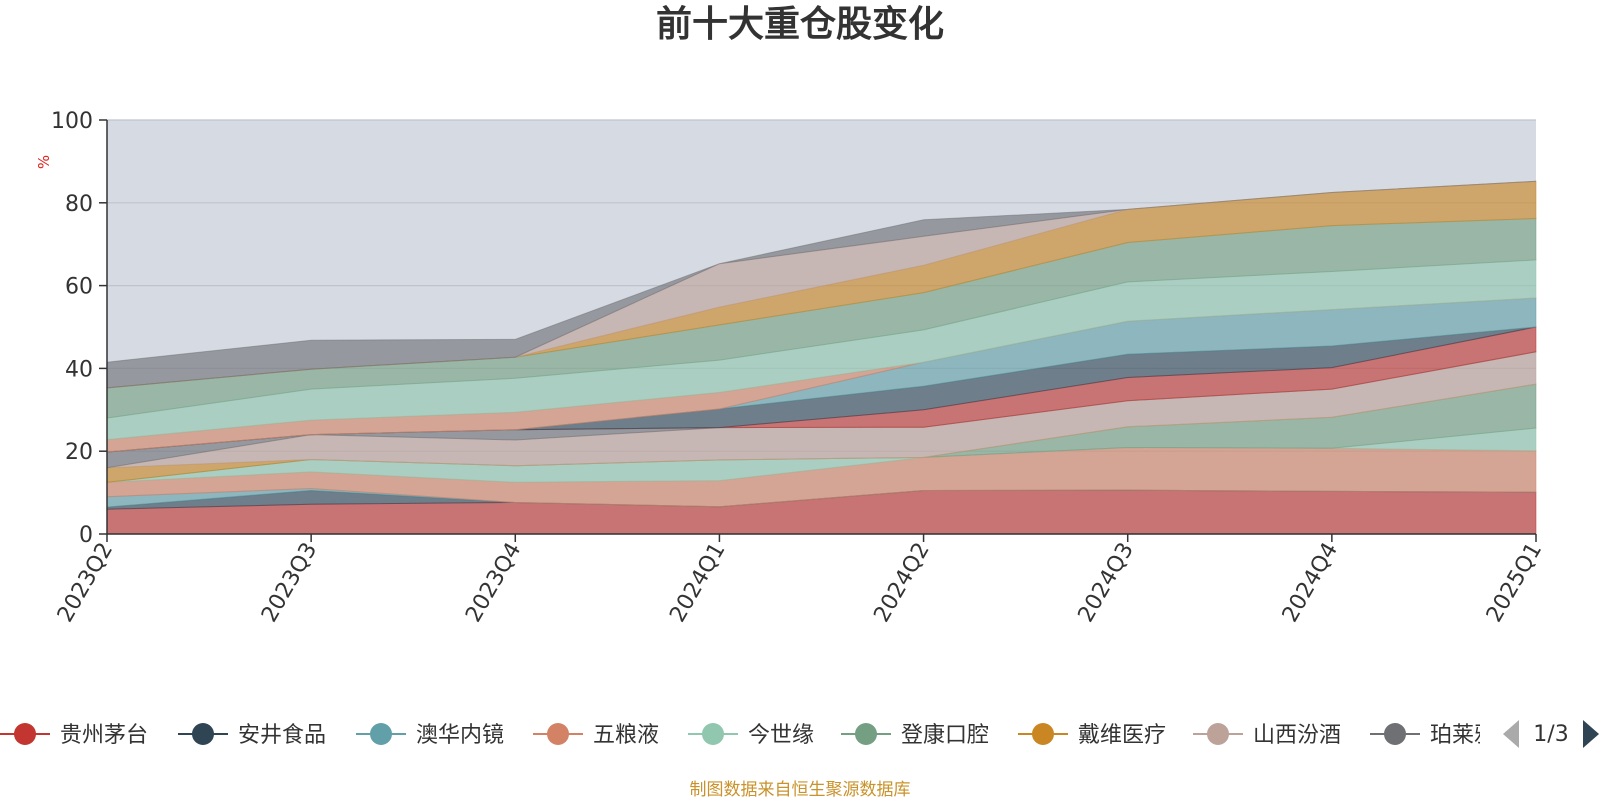 This screenshot has width=1600, height=800. What do you see at coordinates (1511, 734) in the screenshot?
I see `triangle-left-icon` at bounding box center [1511, 734].